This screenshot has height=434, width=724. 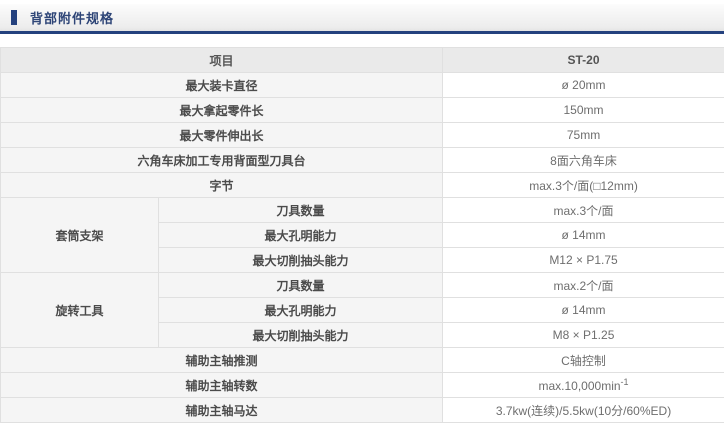 What do you see at coordinates (222, 185) in the screenshot?
I see `row-label: 字节` at bounding box center [222, 185].